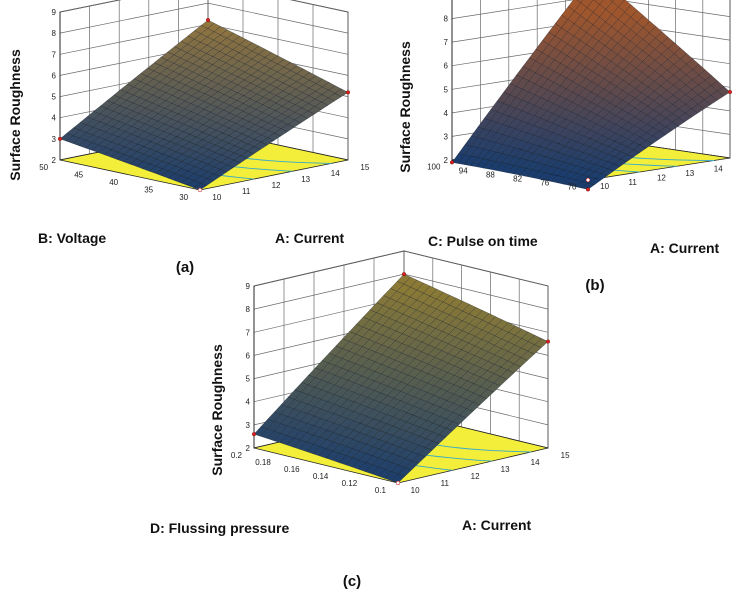 The image size is (739, 599). Describe the element at coordinates (185, 267) in the screenshot. I see `panel-label: (a)` at that location.